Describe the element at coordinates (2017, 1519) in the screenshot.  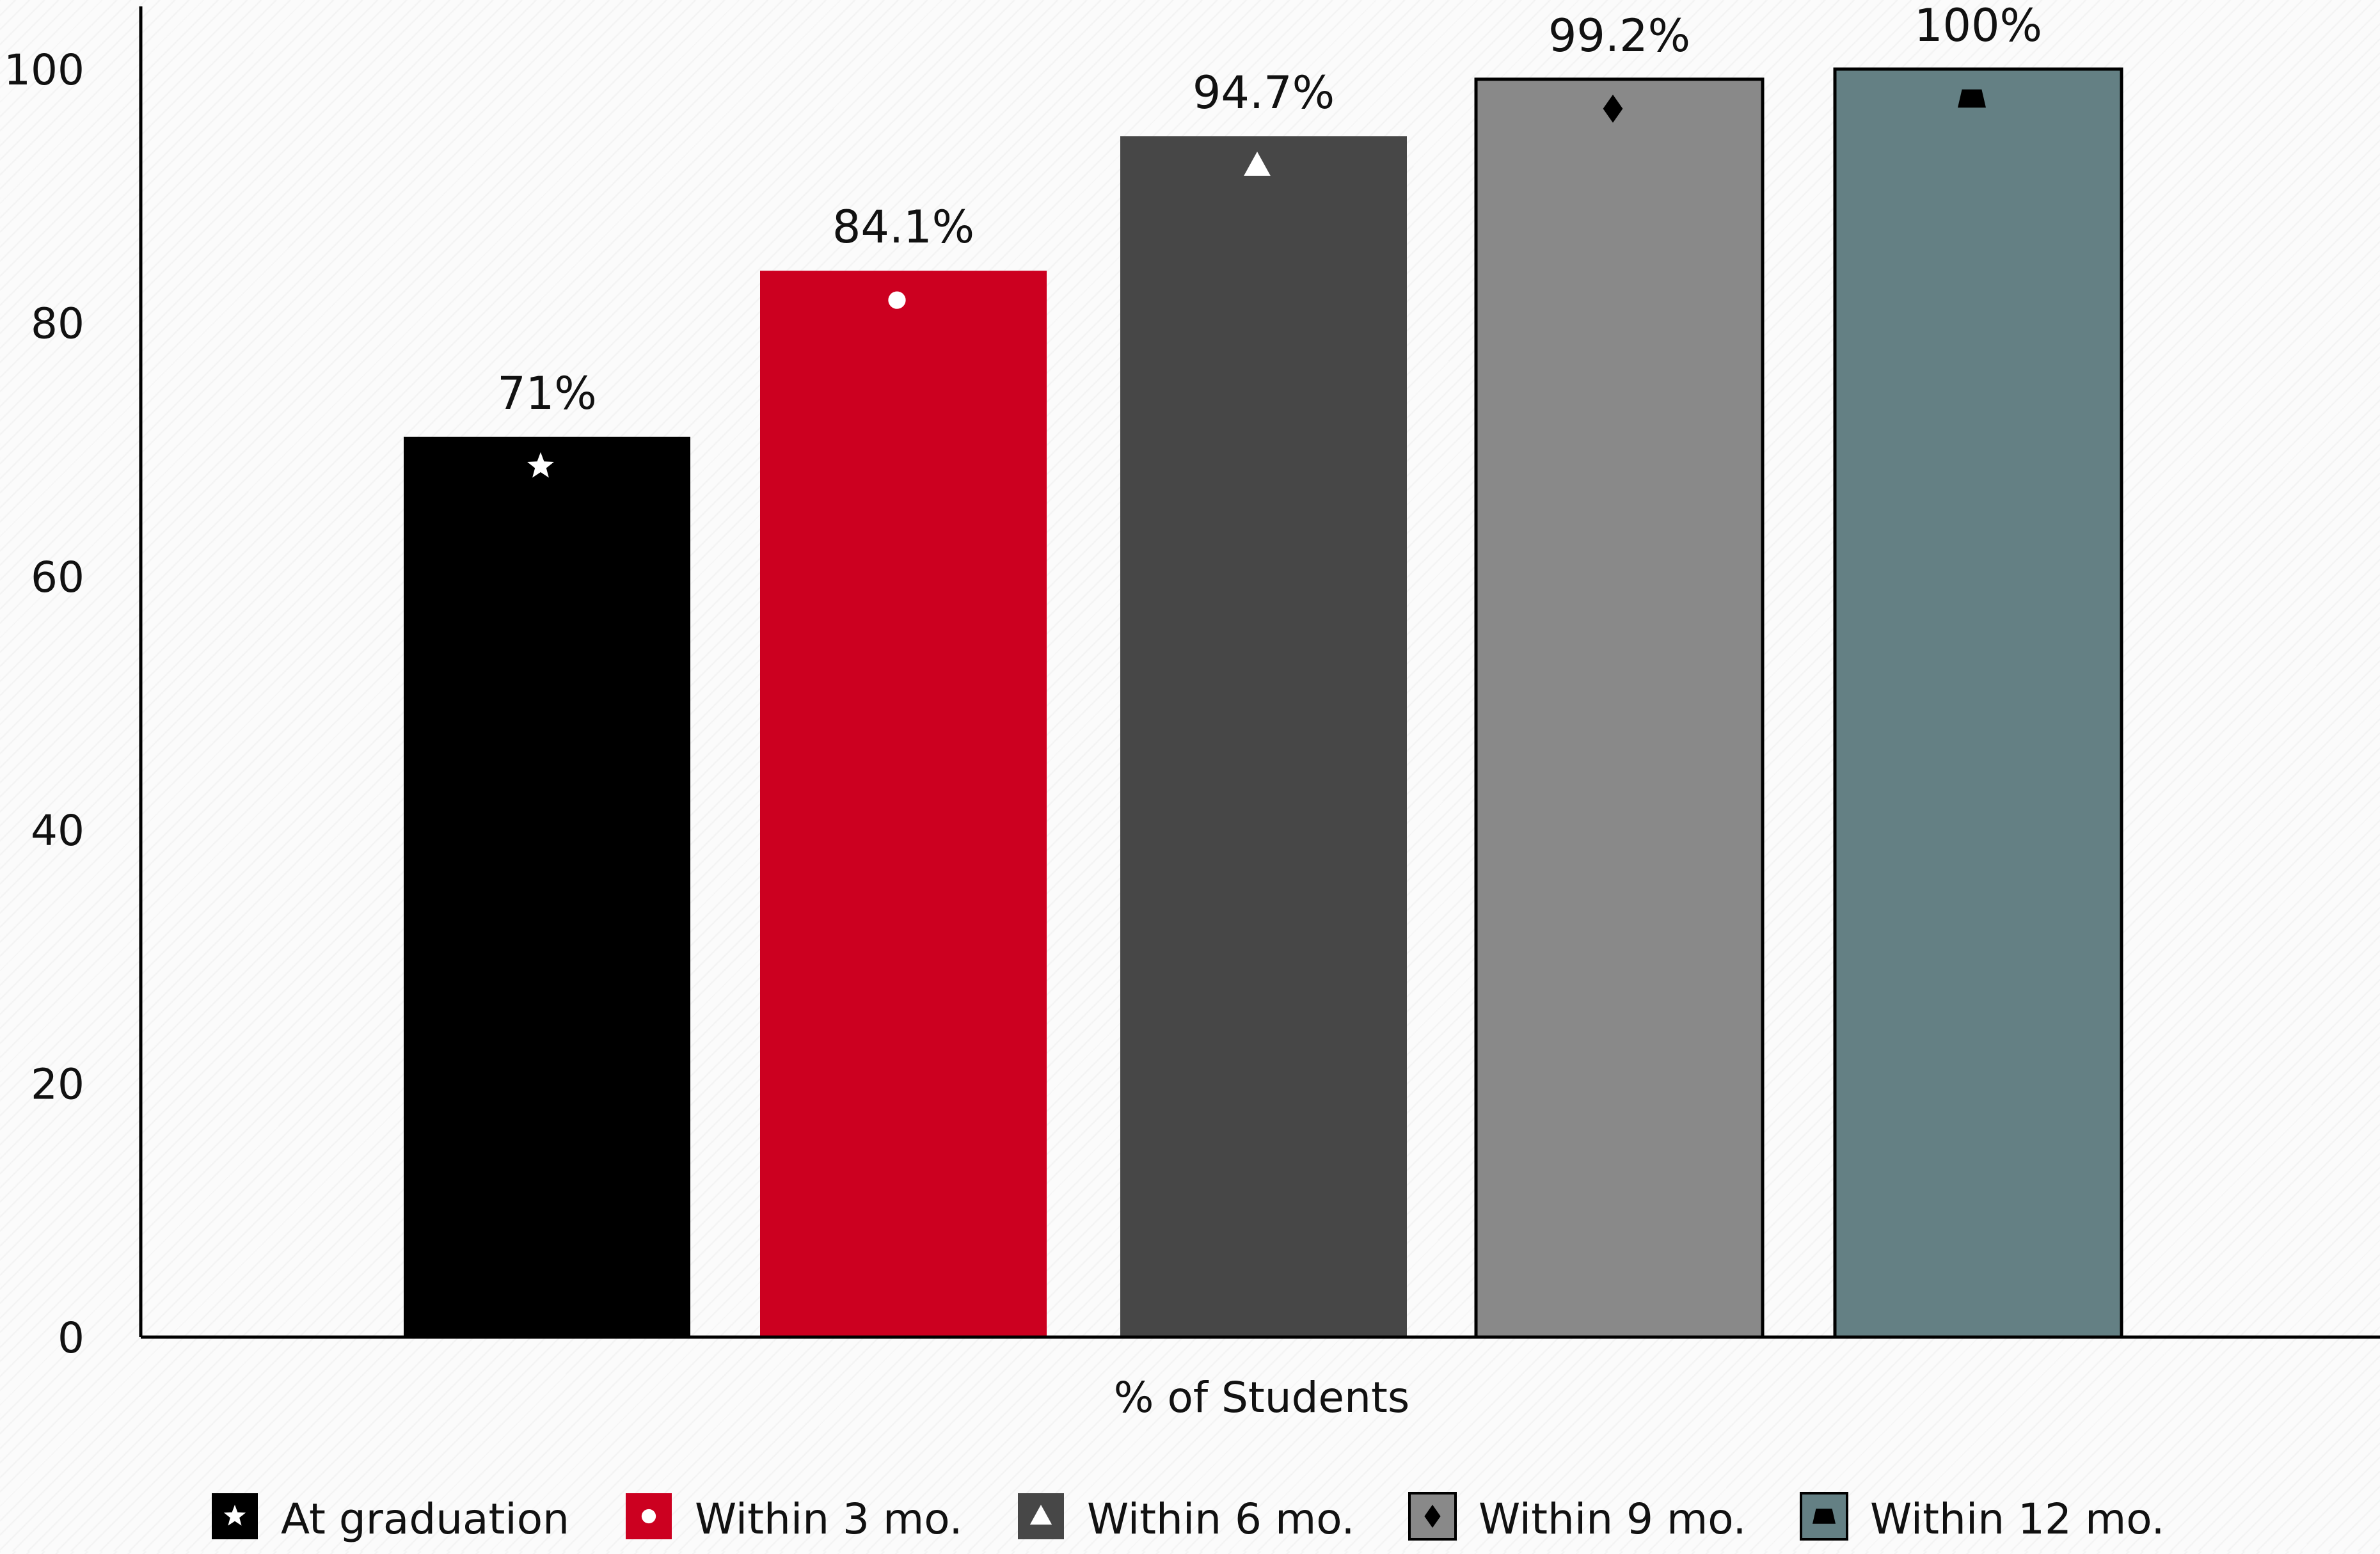
I see `legend-label: Within 12 mo.` at that location.